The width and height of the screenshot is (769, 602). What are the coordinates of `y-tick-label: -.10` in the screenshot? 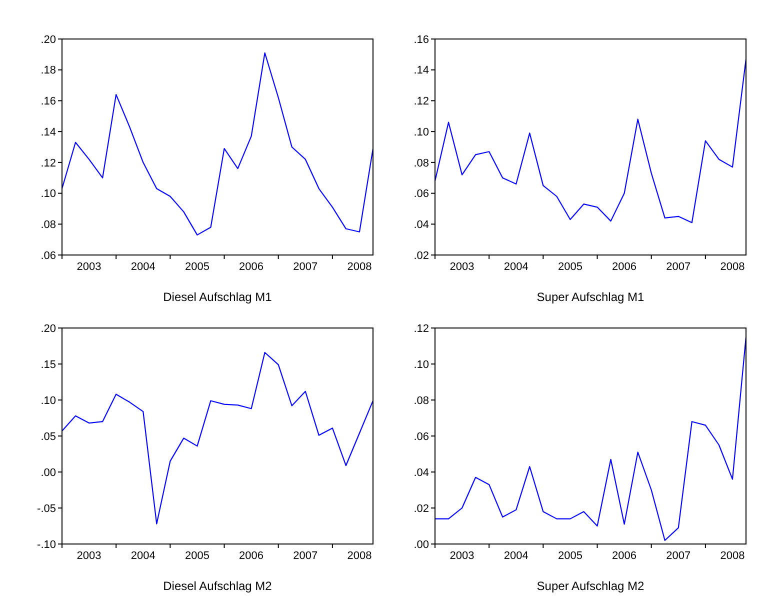 It's located at (46, 544).